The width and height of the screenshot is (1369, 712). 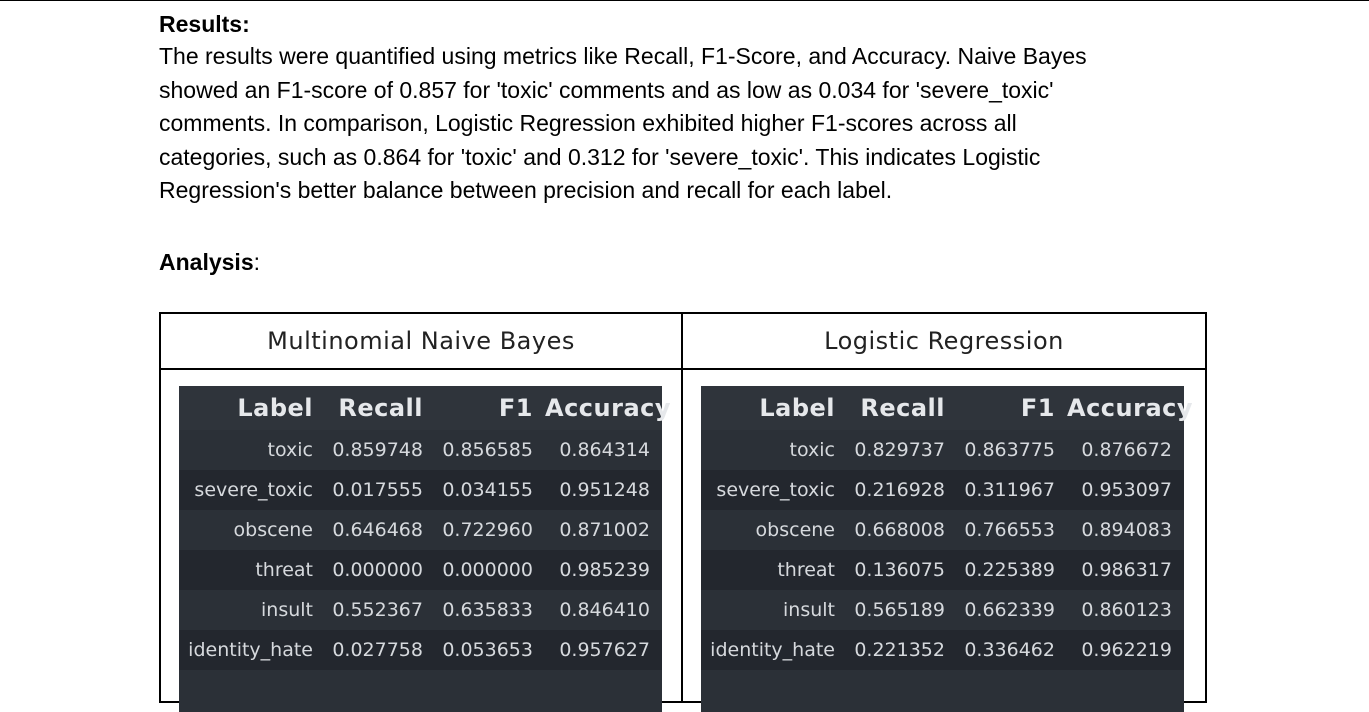 What do you see at coordinates (380, 450) in the screenshot?
I see `recall-cell: 0.859748` at bounding box center [380, 450].